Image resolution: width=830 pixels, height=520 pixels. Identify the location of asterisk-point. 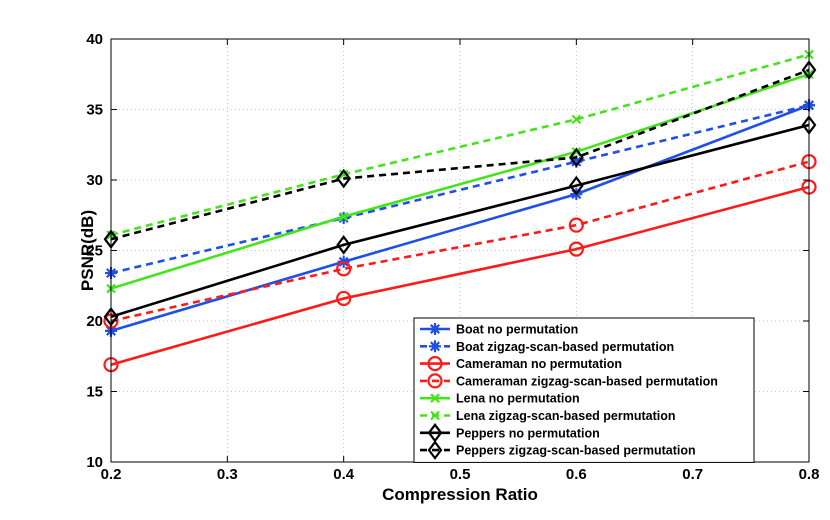
(576, 161).